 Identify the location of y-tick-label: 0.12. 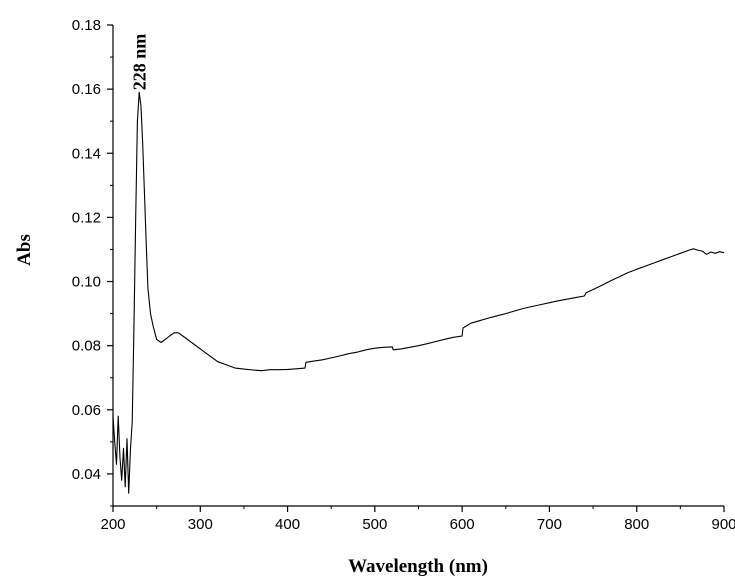
(86, 217).